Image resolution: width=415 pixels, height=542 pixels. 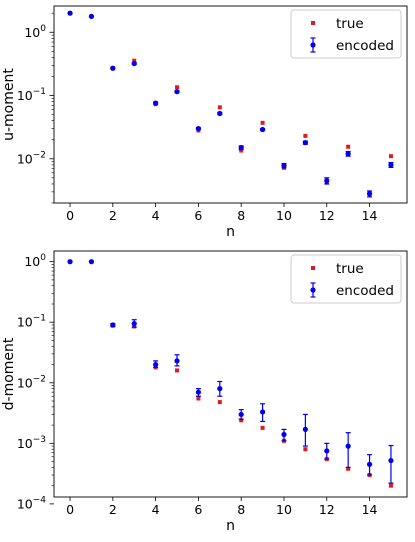 I want to click on chart1-x-tick-label: 14, so click(x=370, y=215).